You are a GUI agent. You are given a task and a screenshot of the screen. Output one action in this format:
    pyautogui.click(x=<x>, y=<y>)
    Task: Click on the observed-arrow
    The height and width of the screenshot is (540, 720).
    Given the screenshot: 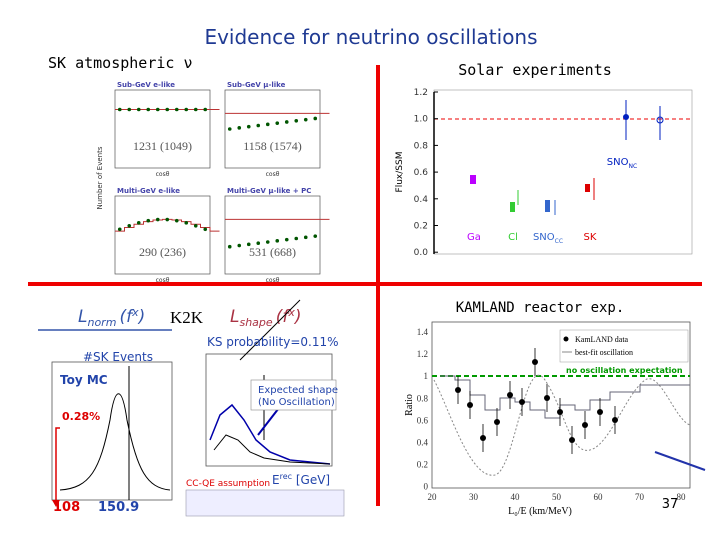 What is the action you would take?
    pyautogui.click(x=57, y=463)
    